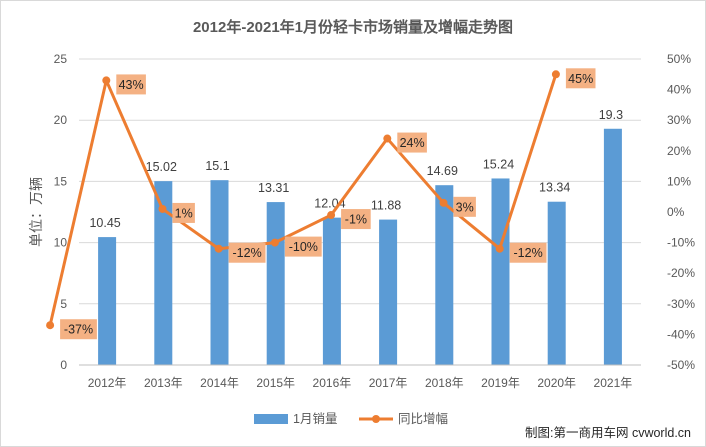  Describe the element at coordinates (679, 151) in the screenshot. I see `y2-tick-label: 20%` at that location.